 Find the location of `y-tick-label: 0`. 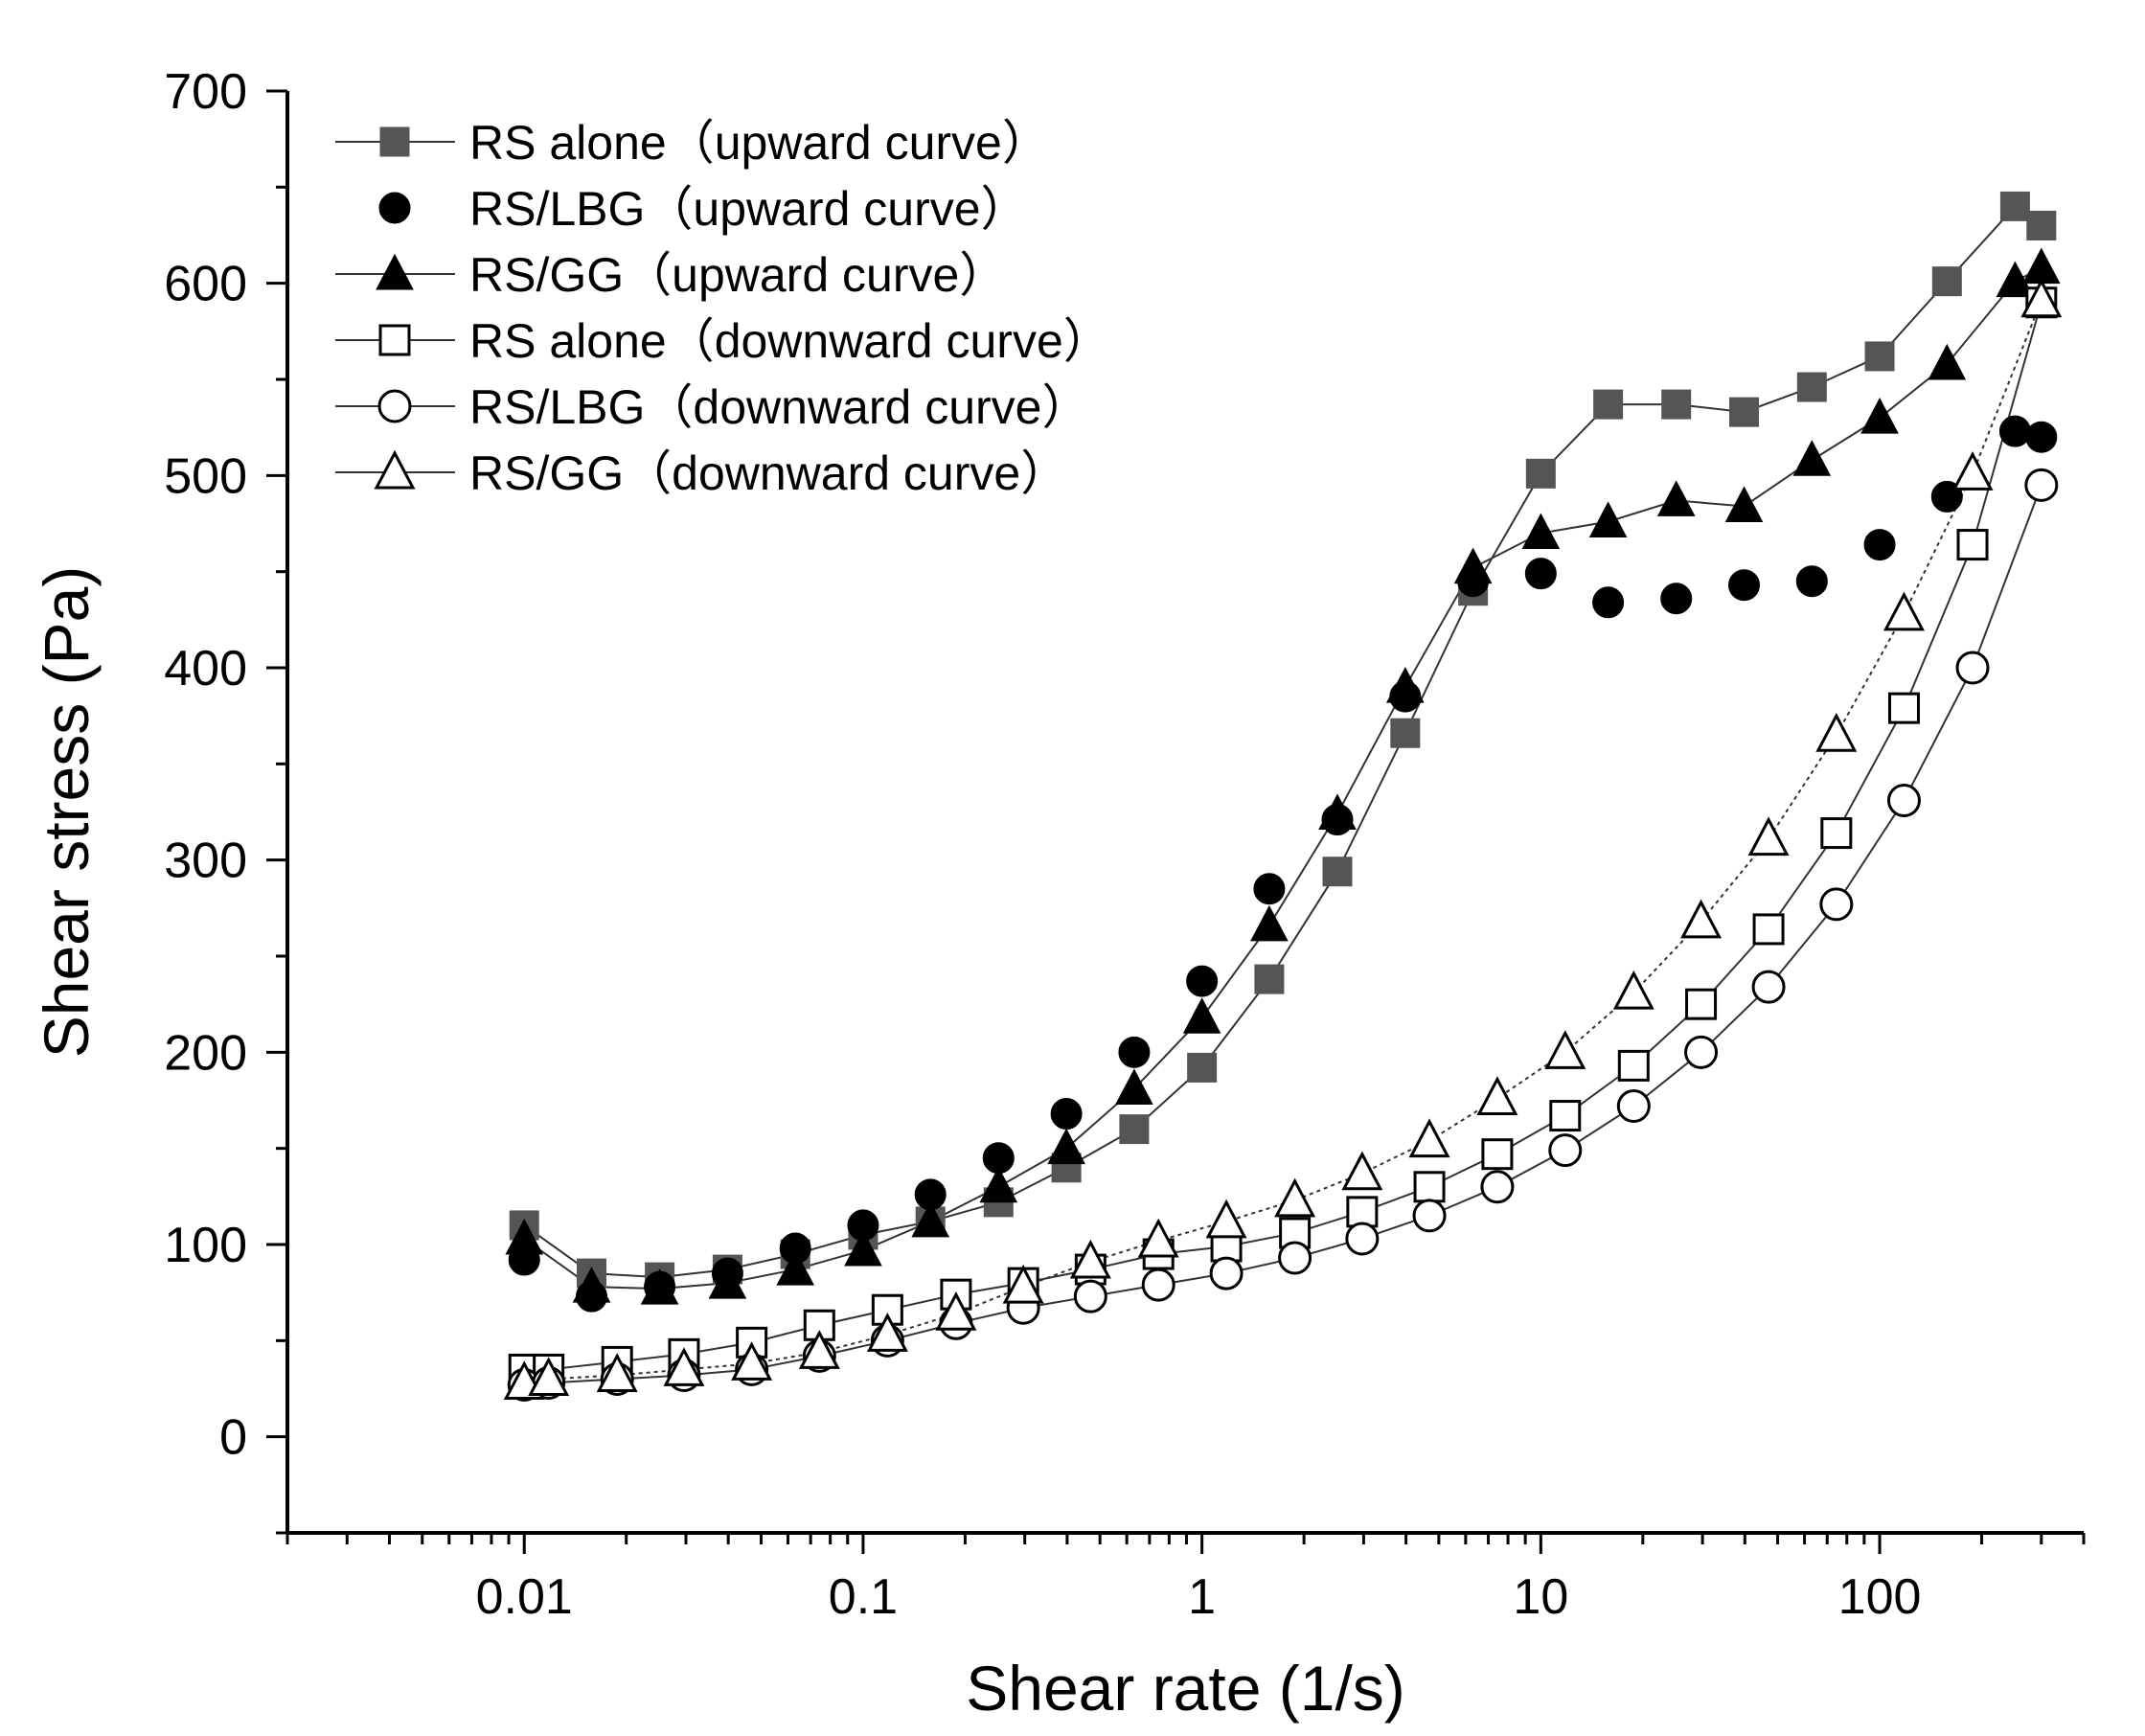

y-tick-label: 0 is located at coordinates (233, 1438).